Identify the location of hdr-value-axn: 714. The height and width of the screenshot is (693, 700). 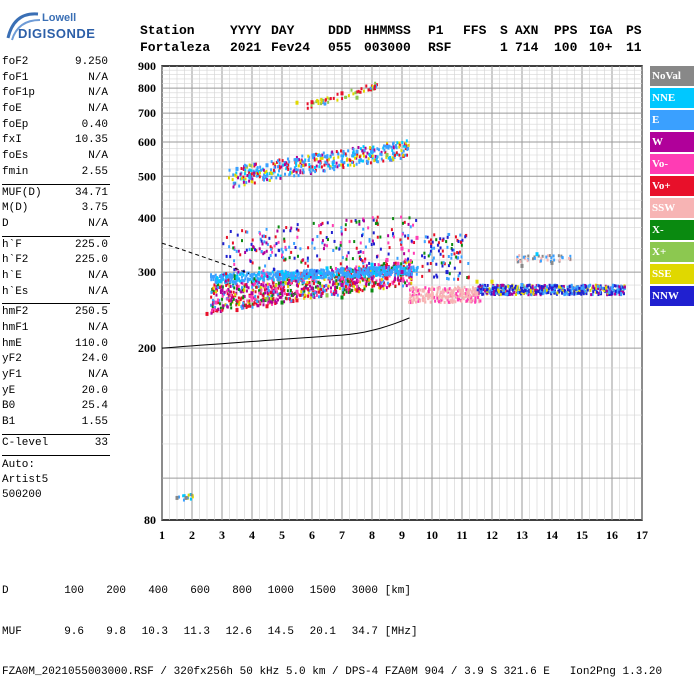
(527, 47).